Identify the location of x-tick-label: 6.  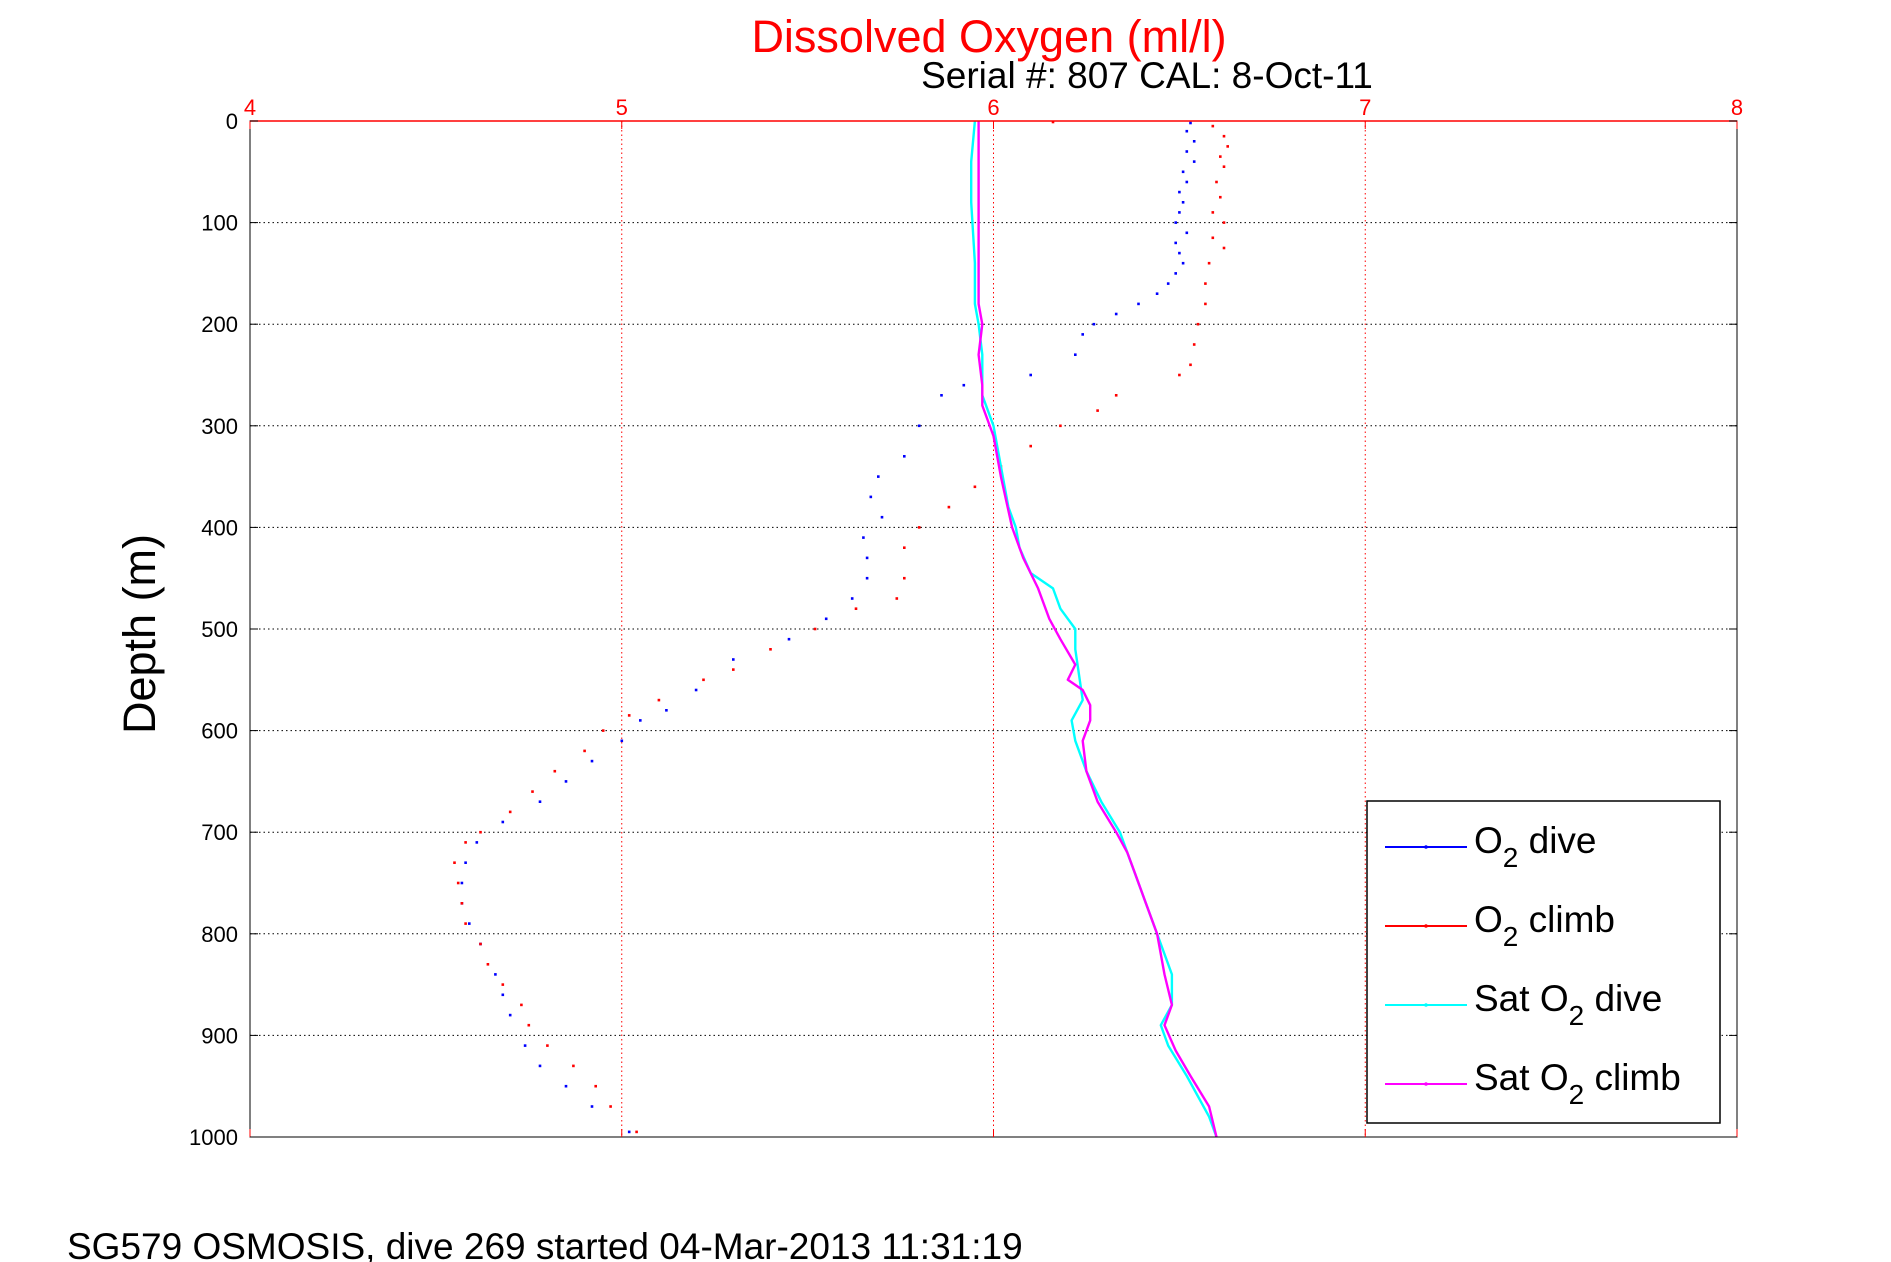
(993, 107).